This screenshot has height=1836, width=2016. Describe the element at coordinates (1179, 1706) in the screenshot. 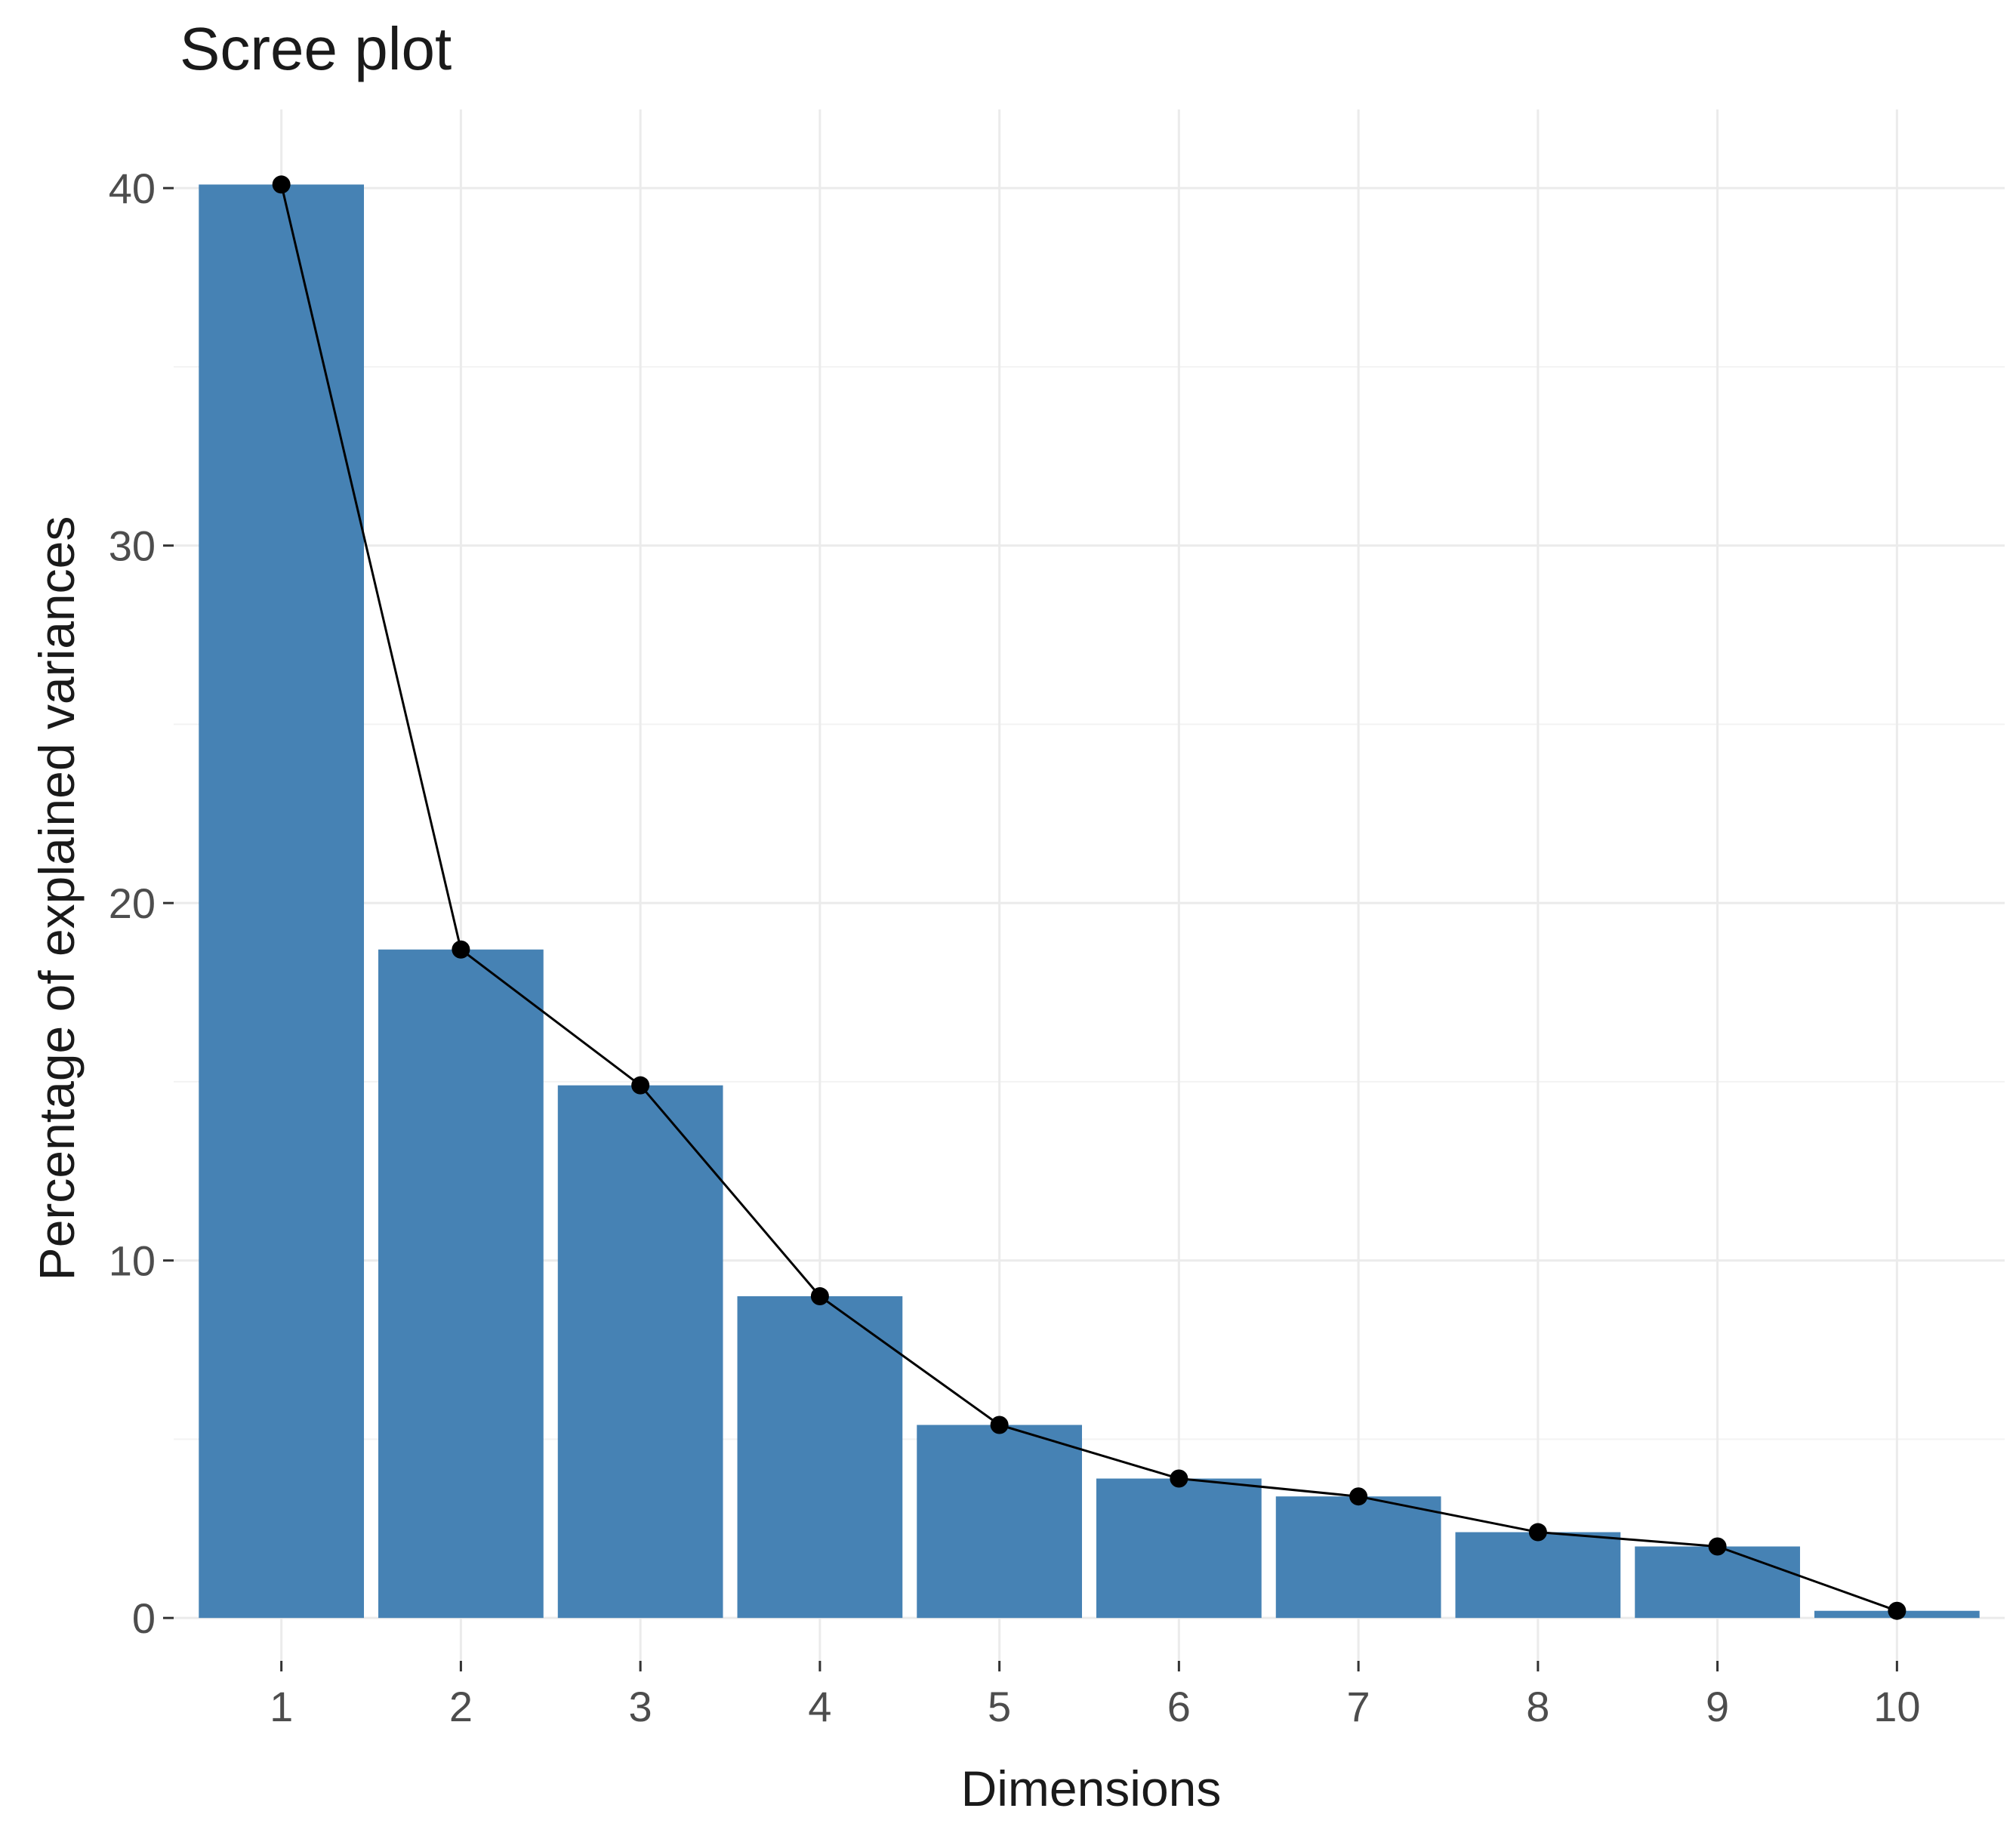

I see `x-tick-label: 6` at that location.